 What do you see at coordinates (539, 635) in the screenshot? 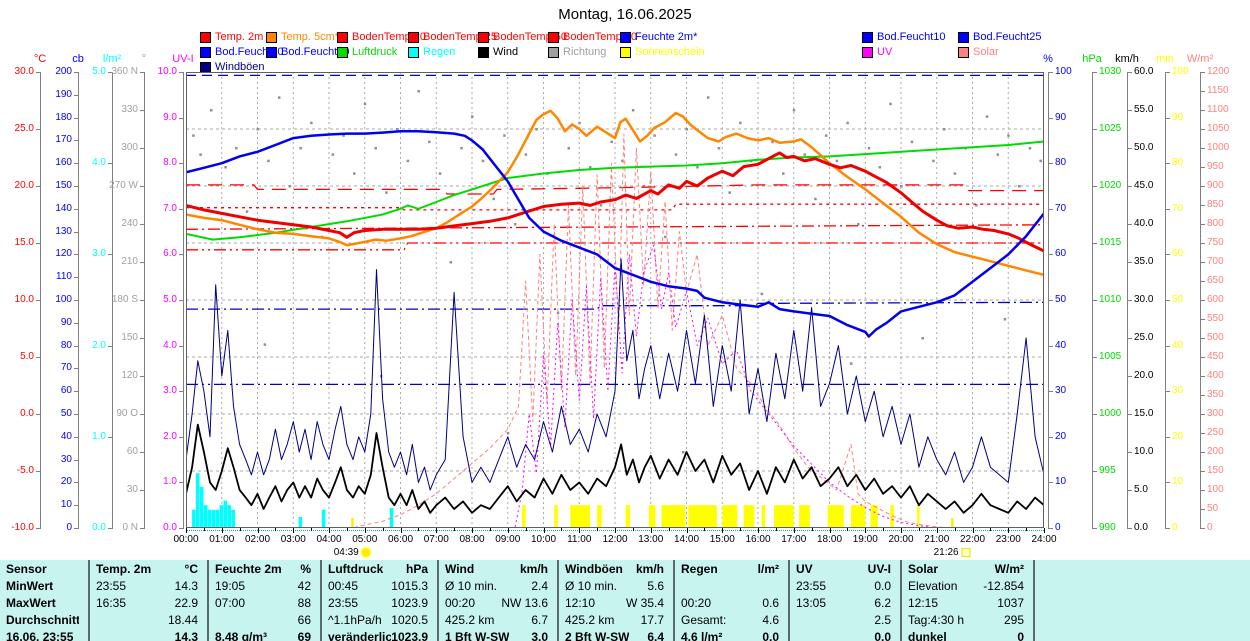
I see `table-cell-value: 3.0` at bounding box center [539, 635].